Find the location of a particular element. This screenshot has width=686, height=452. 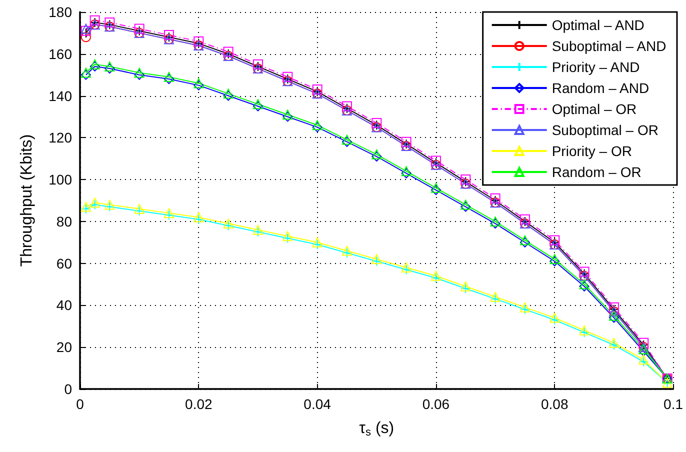

y-tick-label: 100 is located at coordinates (60, 180).